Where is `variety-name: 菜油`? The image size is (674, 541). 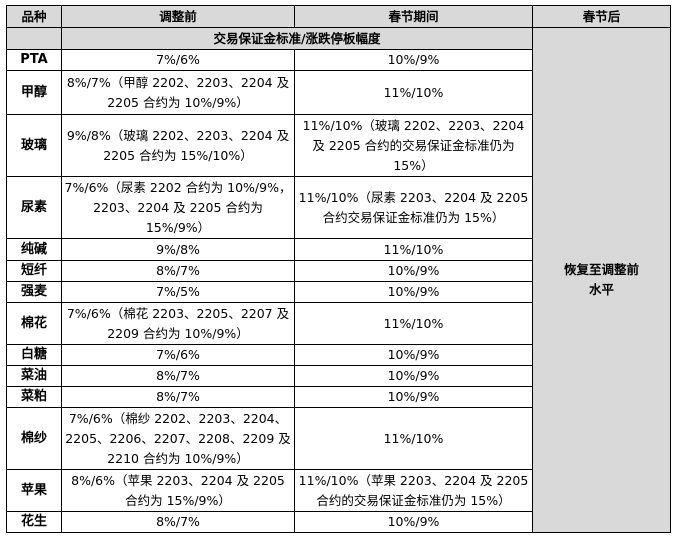 variety-name: 菜油 is located at coordinates (34, 376).